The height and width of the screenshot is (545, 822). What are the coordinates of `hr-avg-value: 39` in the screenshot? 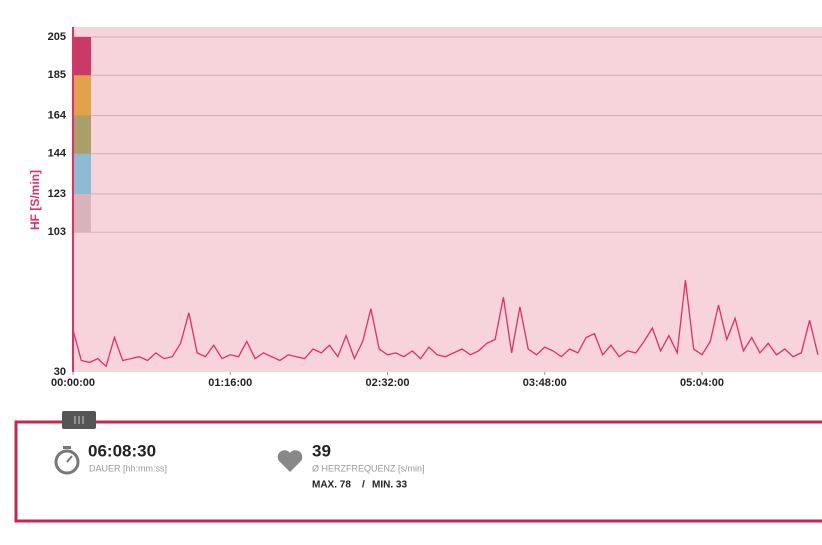 It's located at (321, 450).